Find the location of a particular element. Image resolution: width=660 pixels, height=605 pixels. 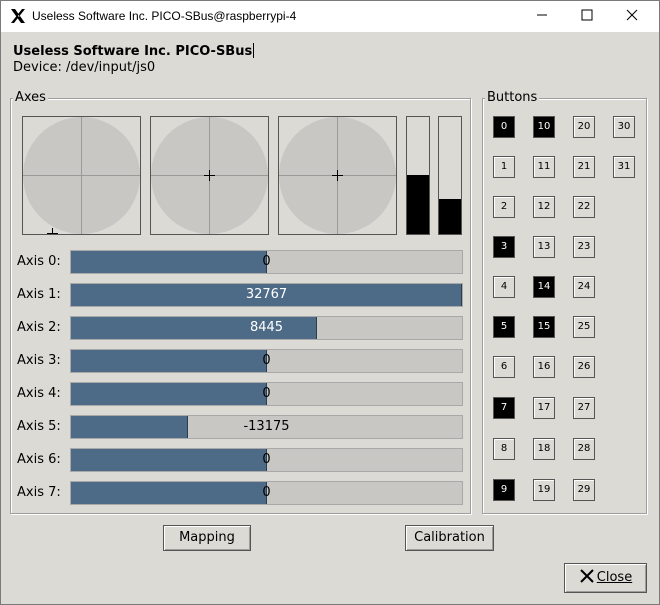

axes-frame-label: Axes is located at coordinates (30, 97).